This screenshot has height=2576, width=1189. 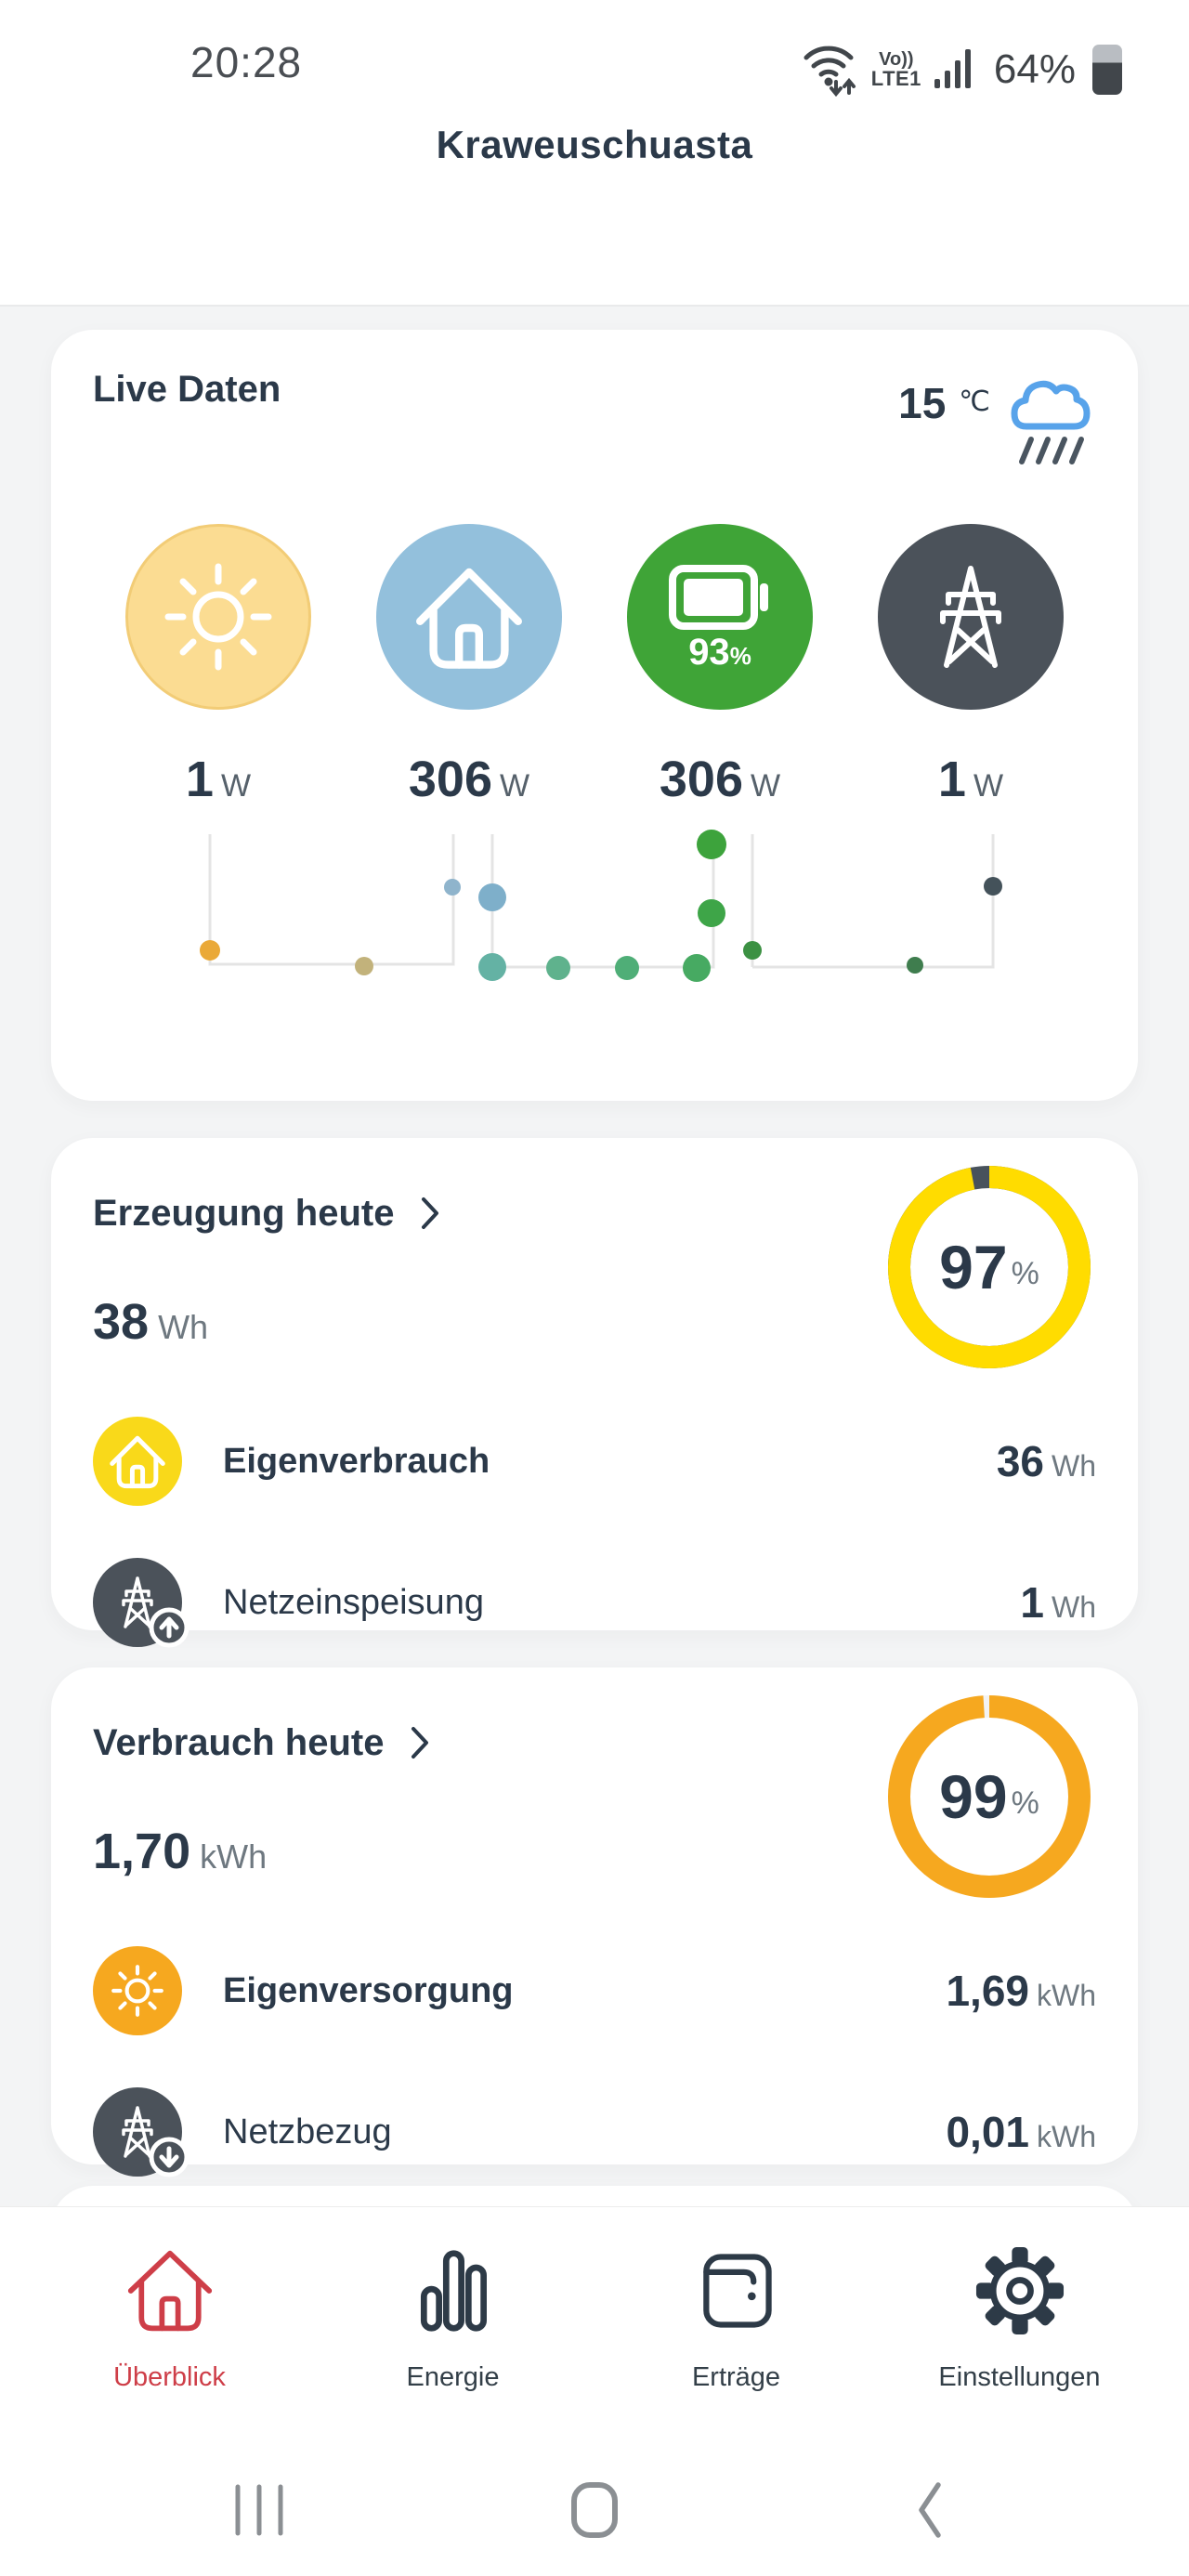 I want to click on consumption-total: 1,70 kWh, so click(x=180, y=1851).